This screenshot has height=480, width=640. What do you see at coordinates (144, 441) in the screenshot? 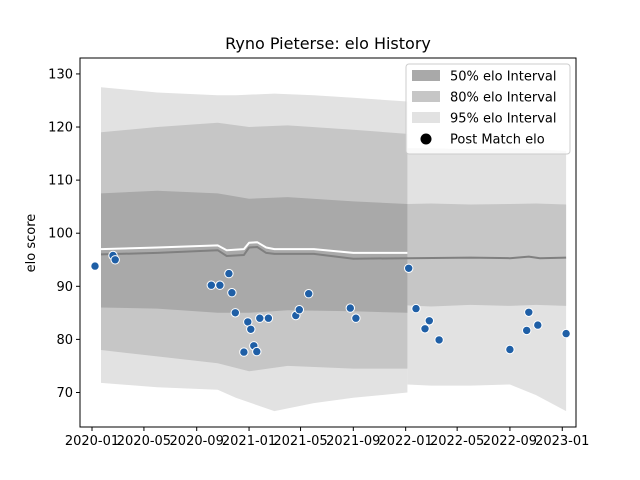
I see `x-tick-label: 2020-05` at bounding box center [144, 441].